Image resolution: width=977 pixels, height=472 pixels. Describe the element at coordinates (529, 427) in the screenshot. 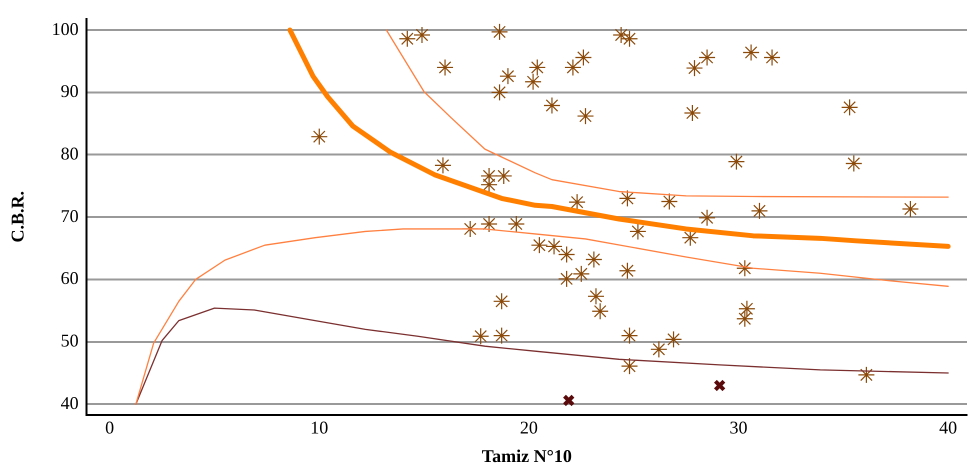

I see `x-tick-label: 20` at that location.